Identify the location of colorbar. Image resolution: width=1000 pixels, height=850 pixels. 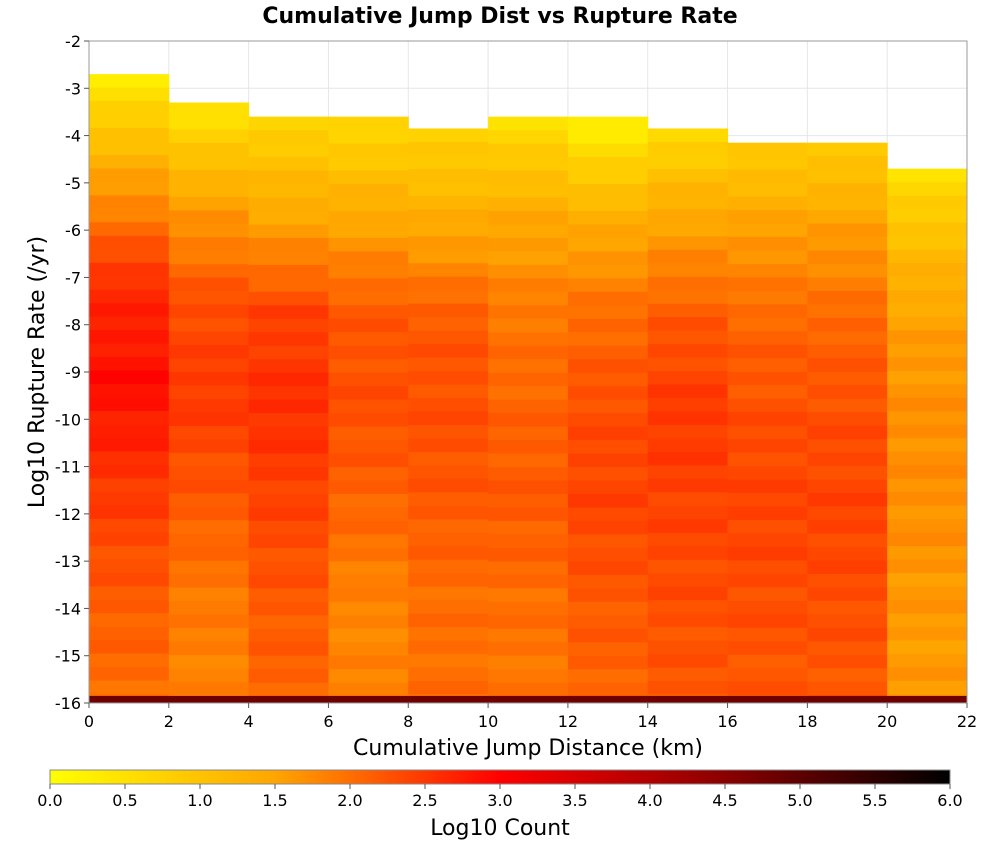
(500, 777).